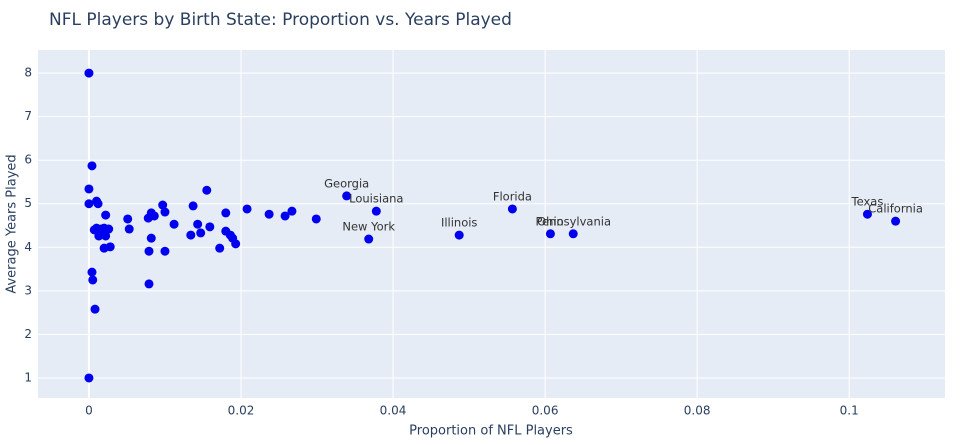  I want to click on x-axis-title: Proportion of NFL Players, so click(491, 431).